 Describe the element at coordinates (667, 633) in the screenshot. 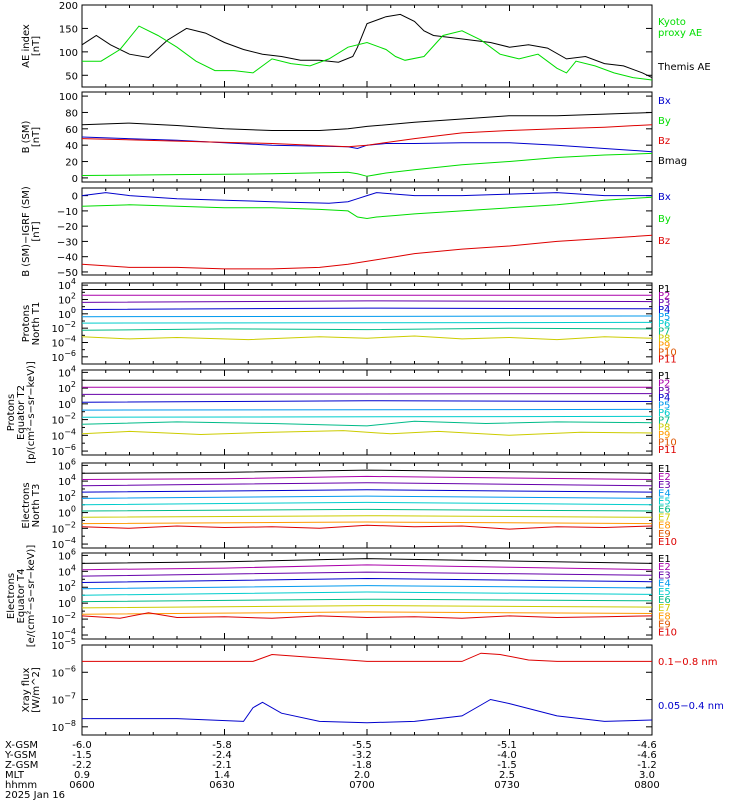

I see `legend-item: E10` at that location.